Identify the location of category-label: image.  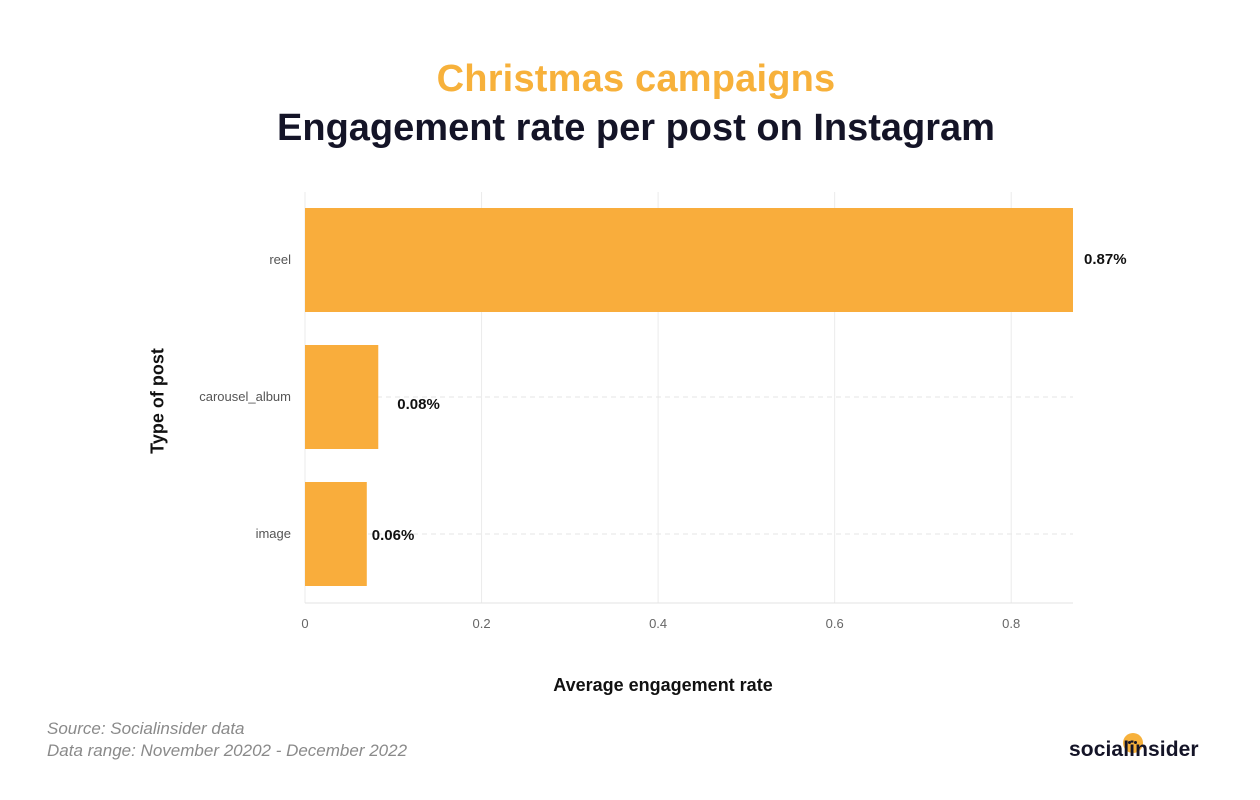
(273, 533).